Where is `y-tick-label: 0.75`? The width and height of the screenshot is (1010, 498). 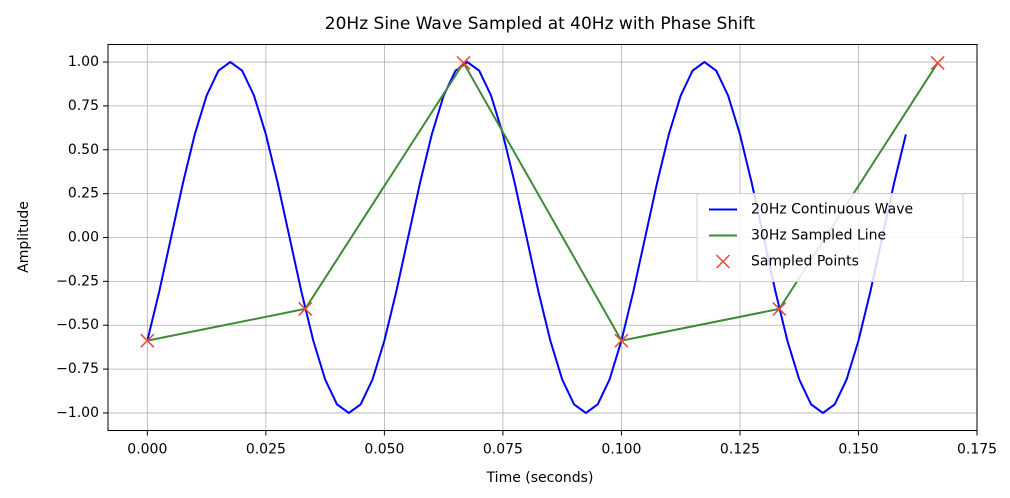 y-tick-label: 0.75 is located at coordinates (83, 106).